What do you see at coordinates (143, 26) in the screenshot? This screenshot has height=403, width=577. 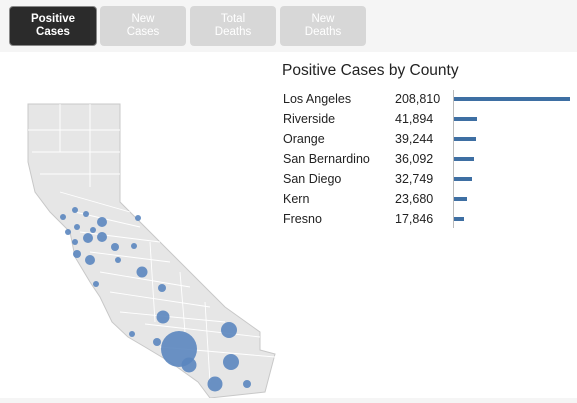 I see `tab-new-cases: New Cases` at bounding box center [143, 26].